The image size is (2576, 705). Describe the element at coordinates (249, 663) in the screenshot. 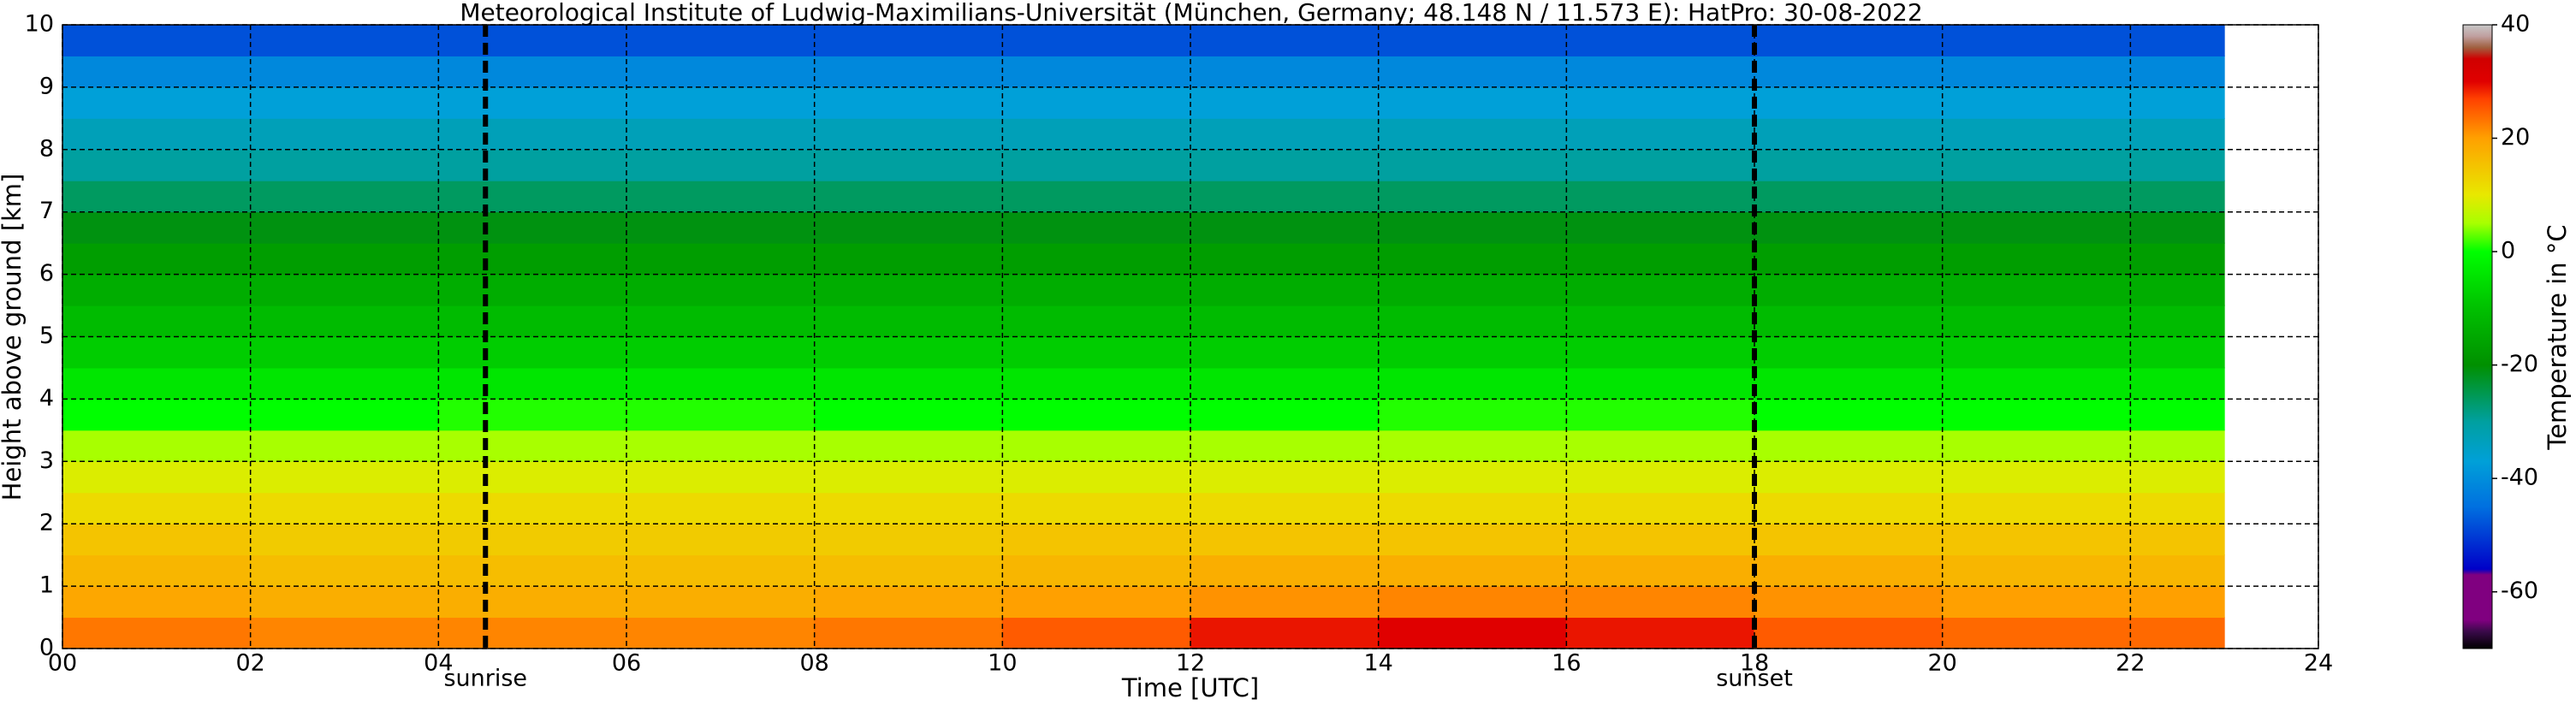

I see `x-tick-label: 02` at that location.